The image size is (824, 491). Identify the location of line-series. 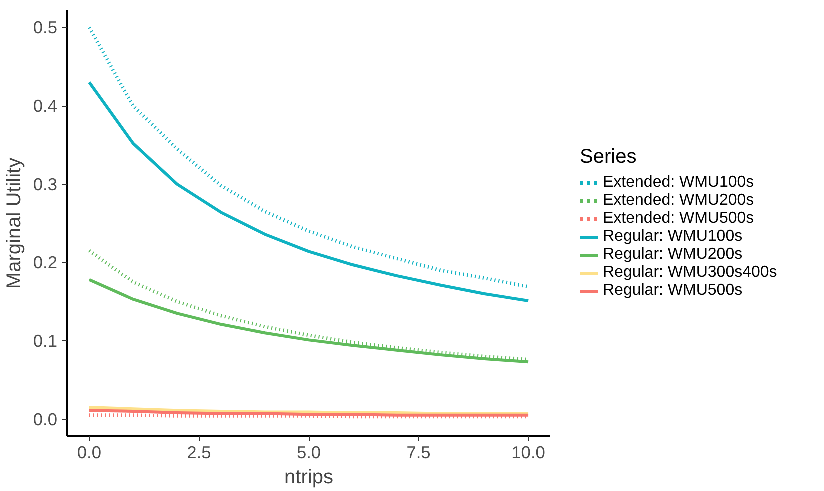
(309, 411).